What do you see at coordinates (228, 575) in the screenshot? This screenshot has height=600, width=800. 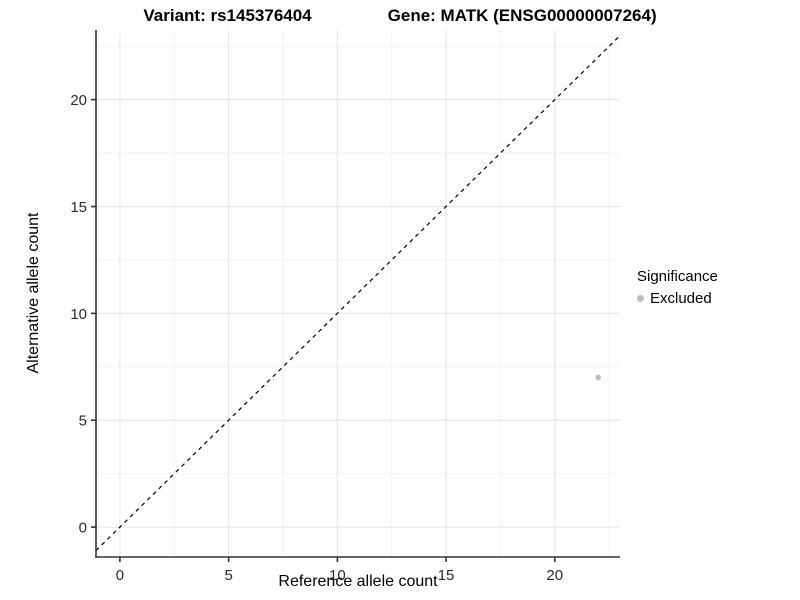 I see `x-tick-label: 5` at bounding box center [228, 575].